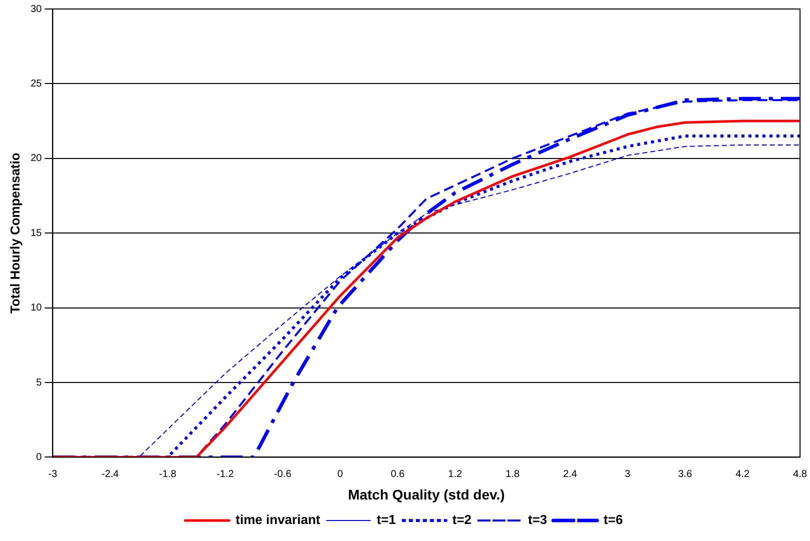 Image resolution: width=810 pixels, height=541 pixels. Describe the element at coordinates (685, 474) in the screenshot. I see `x-tick-label: 3.6` at that location.